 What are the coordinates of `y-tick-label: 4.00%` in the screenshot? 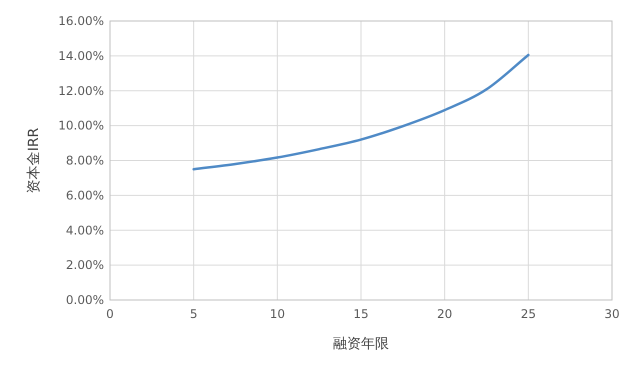 It's located at (85, 230).